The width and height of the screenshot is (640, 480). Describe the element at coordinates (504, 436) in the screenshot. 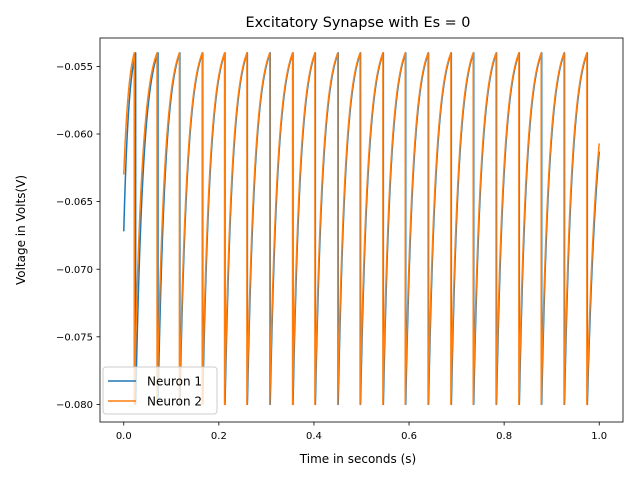

I see `x-tick-label: 0.8` at that location.